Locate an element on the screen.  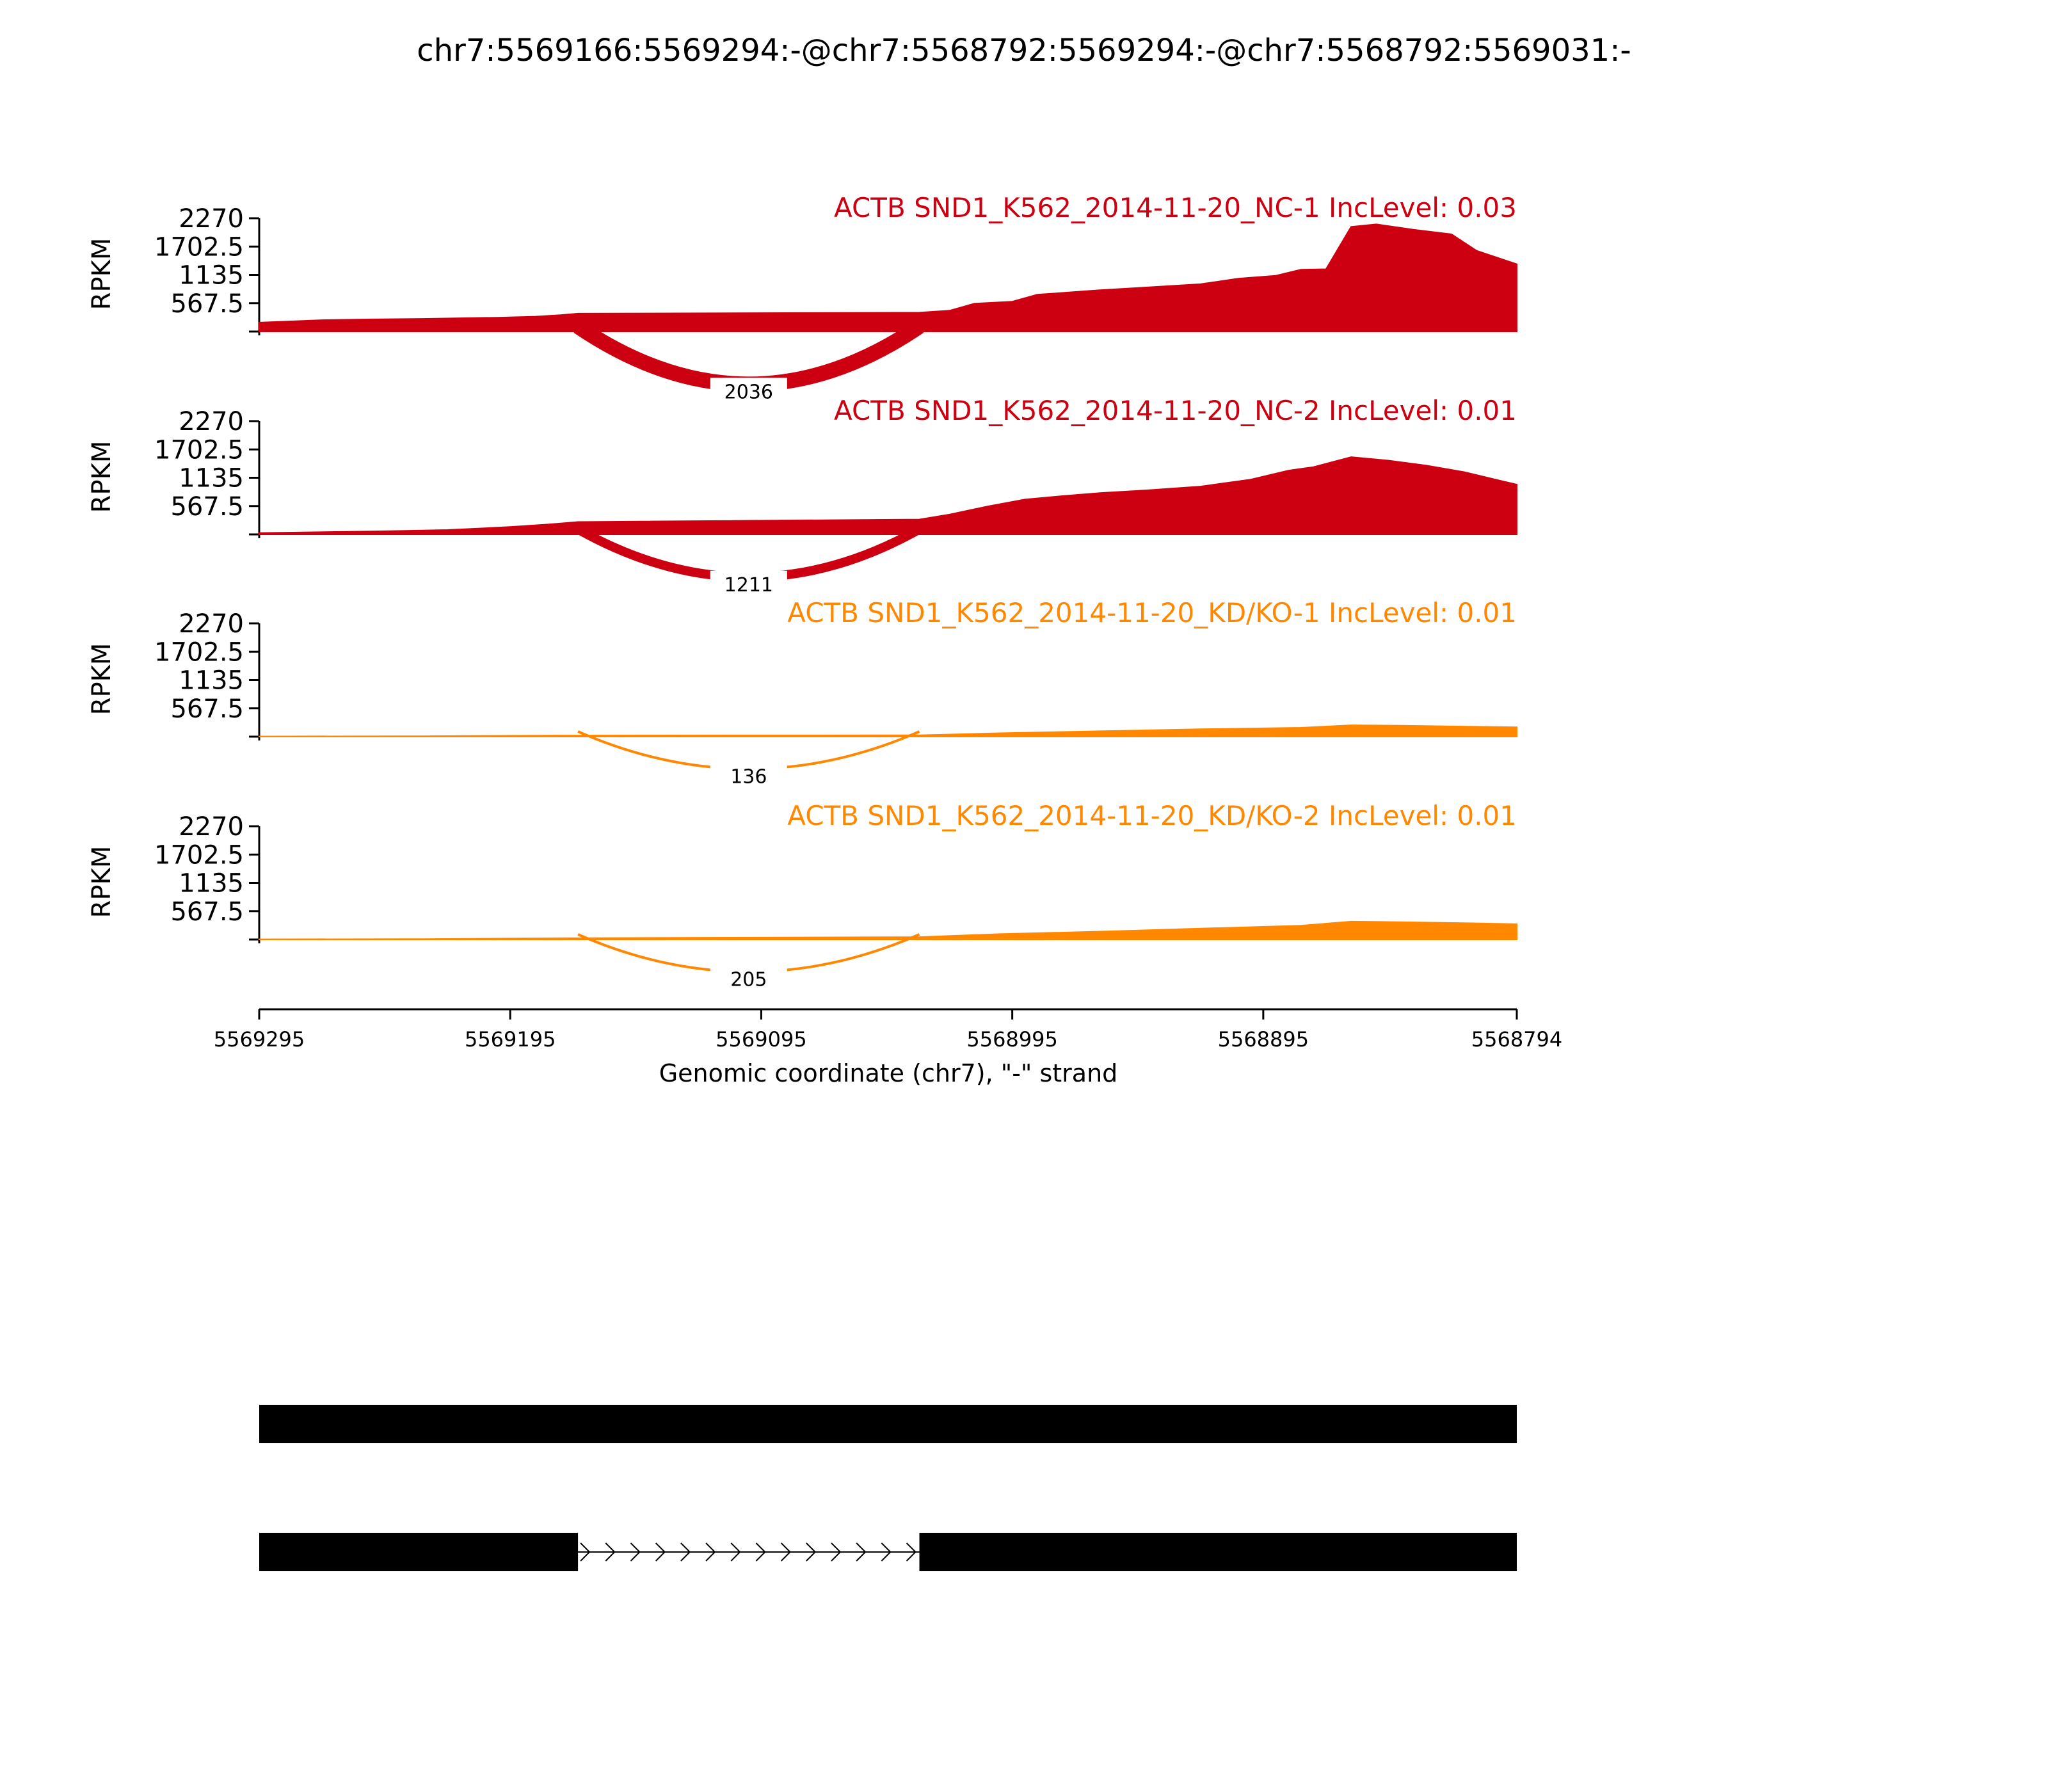
x-tick-label: 5568794 is located at coordinates (1517, 1039).